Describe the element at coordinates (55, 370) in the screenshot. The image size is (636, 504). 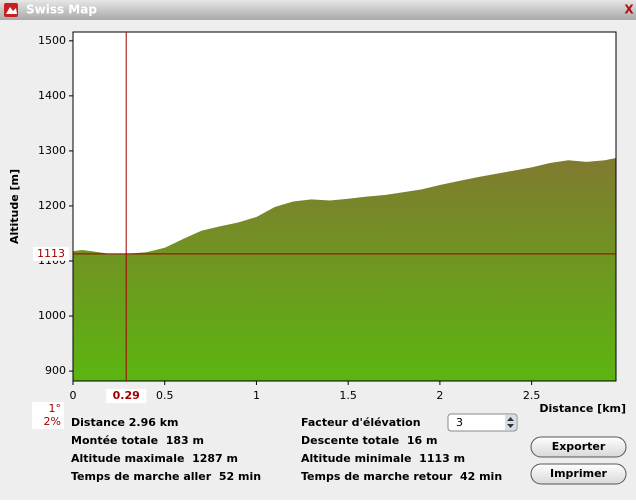
I see `y-tick-label: 900` at that location.